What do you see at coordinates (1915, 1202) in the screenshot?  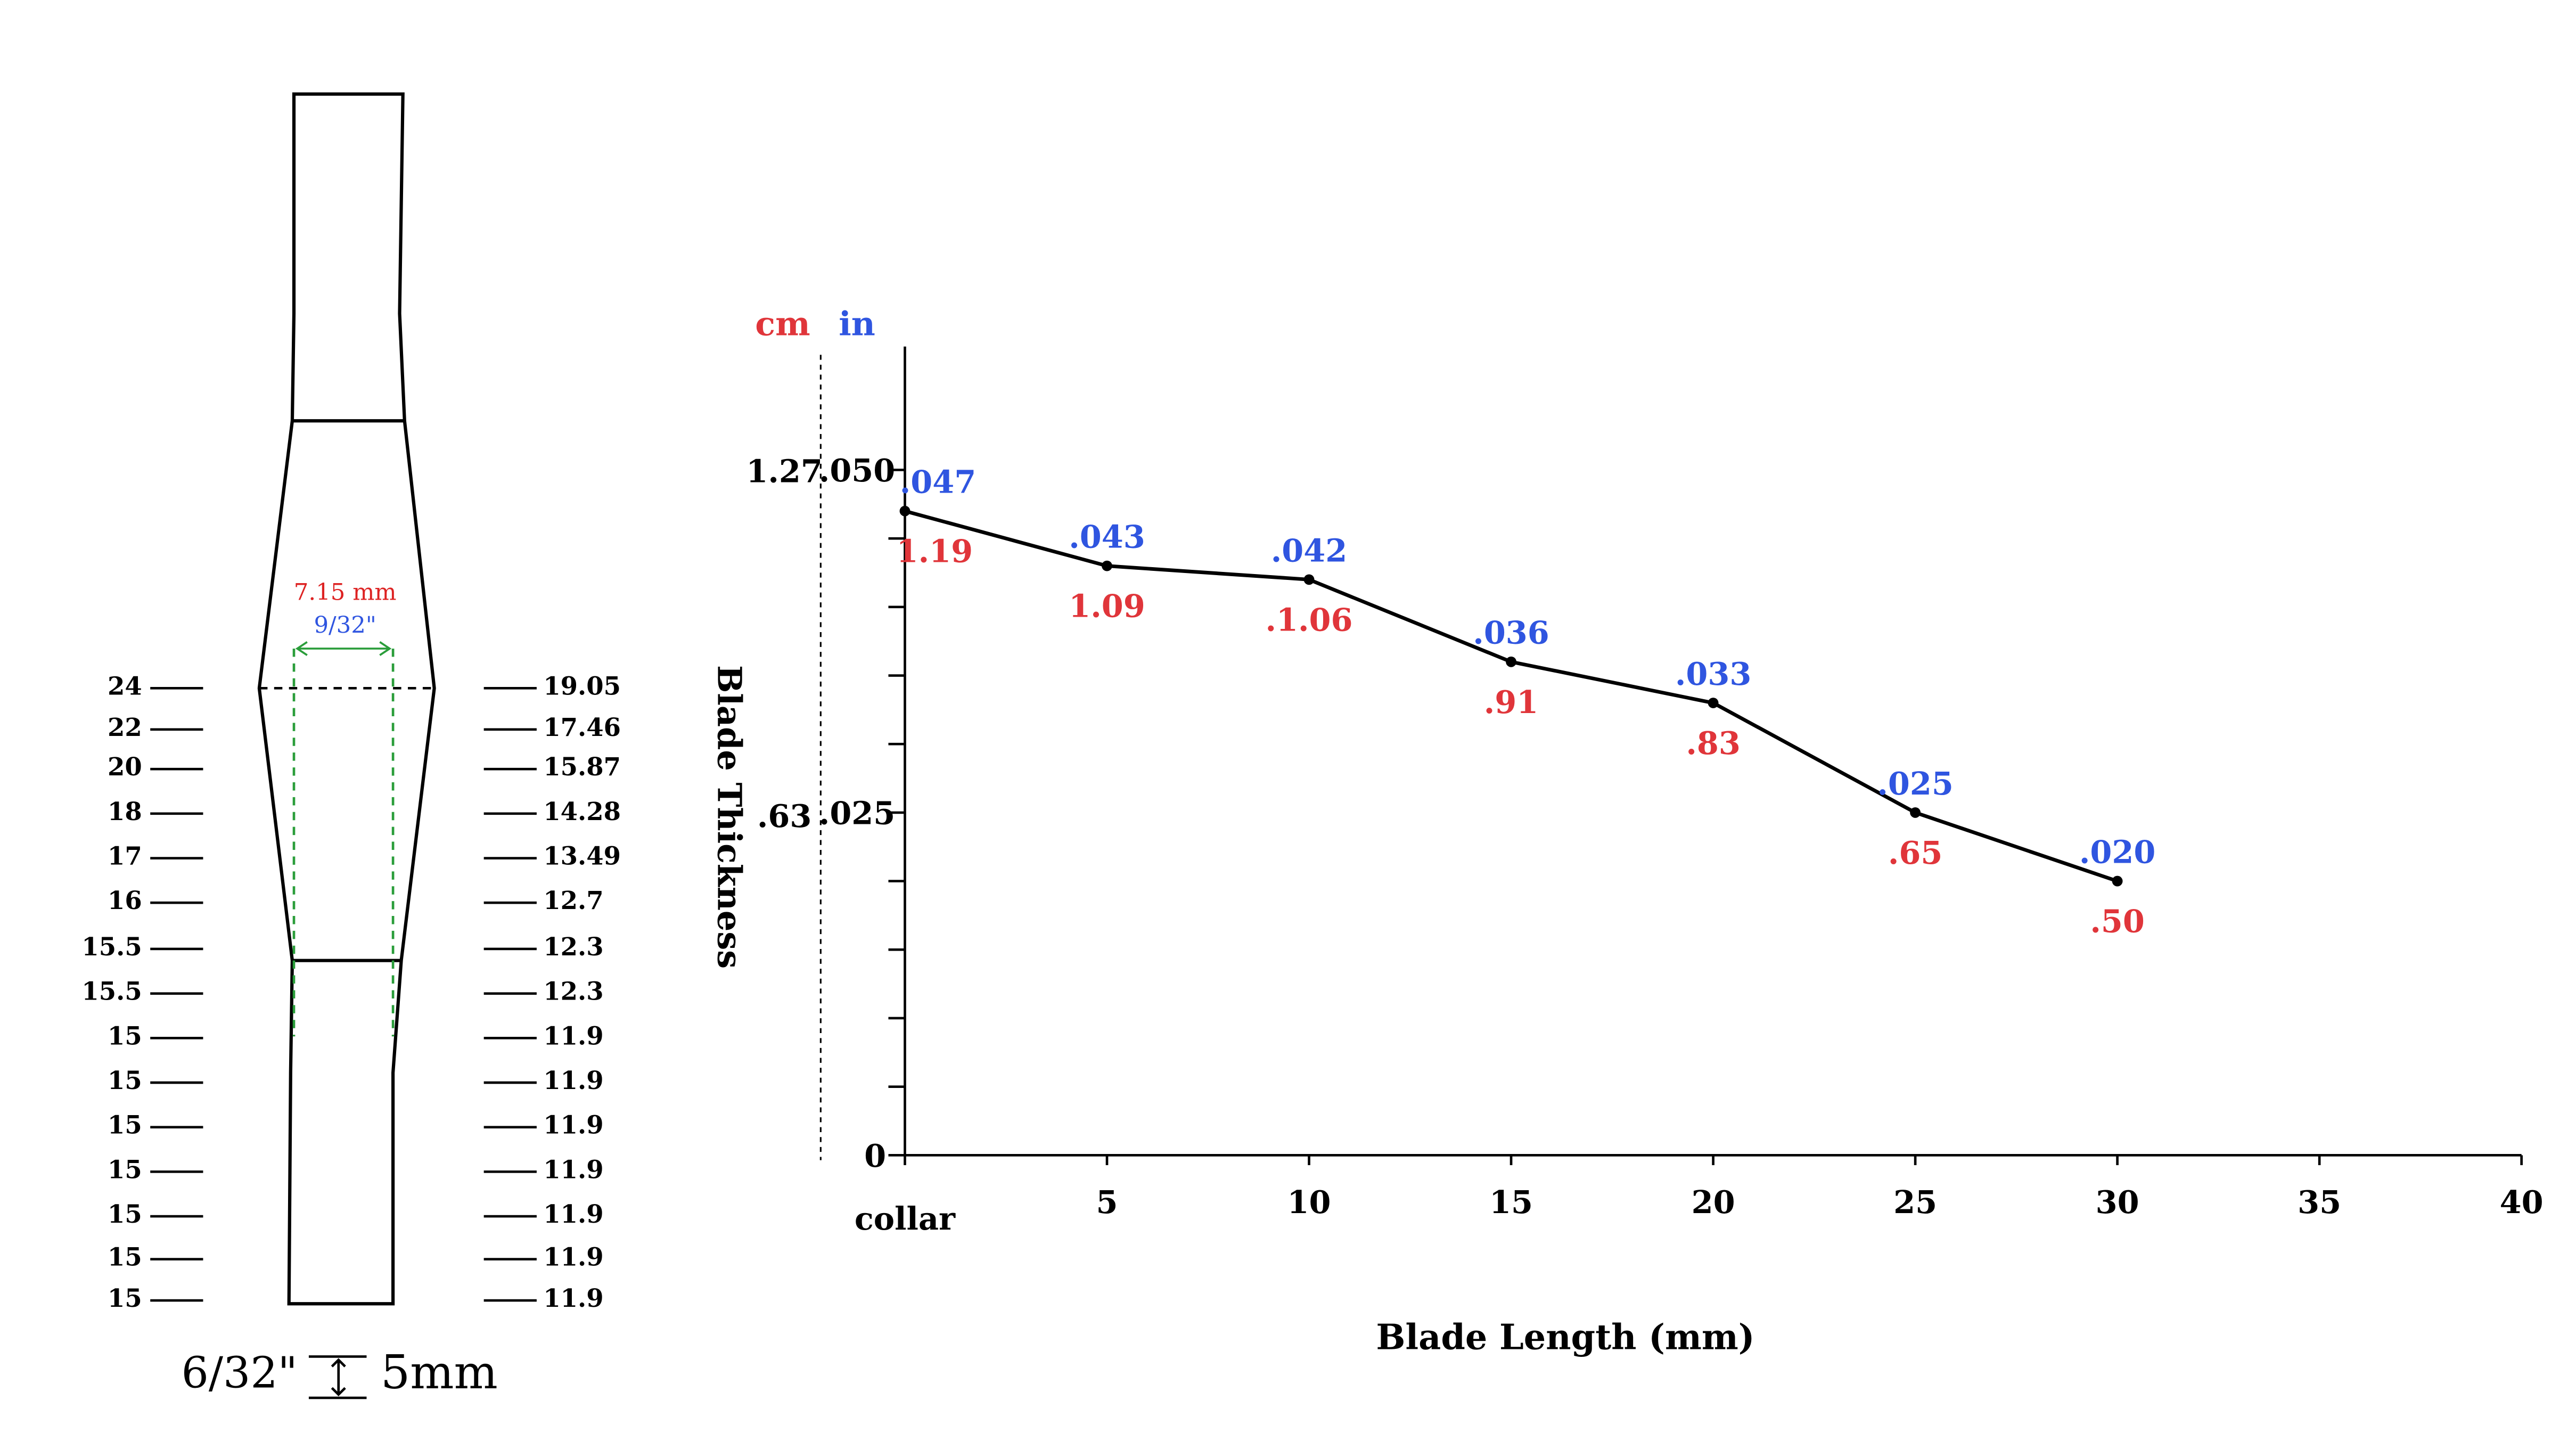 I see `x-tick-label: 25` at bounding box center [1915, 1202].